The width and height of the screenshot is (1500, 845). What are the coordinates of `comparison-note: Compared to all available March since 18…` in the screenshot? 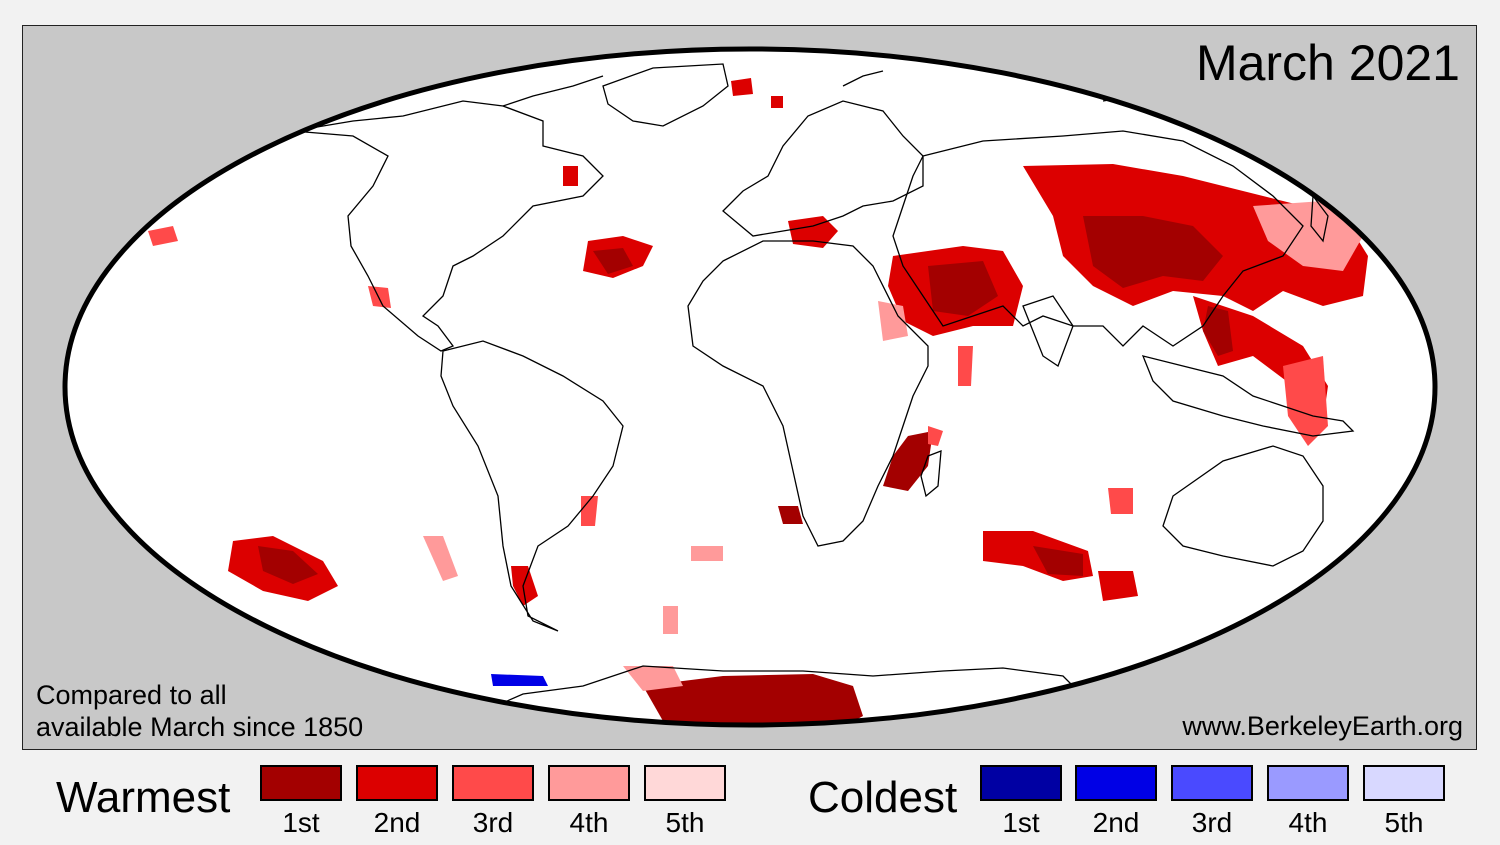 It's located at (199, 711).